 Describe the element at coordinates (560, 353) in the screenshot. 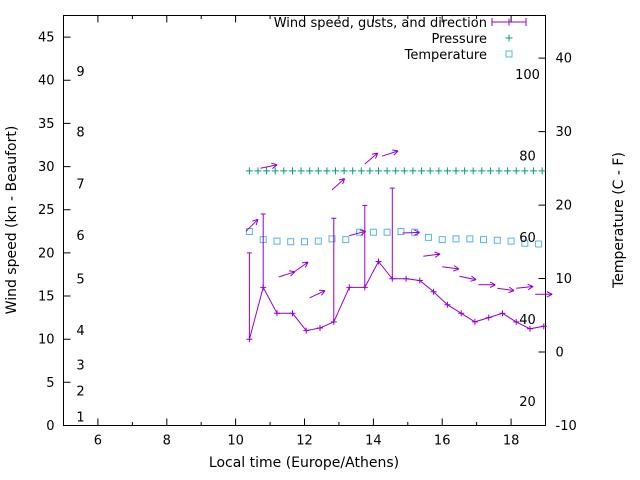

I see `y-right-tick-label: 0` at that location.